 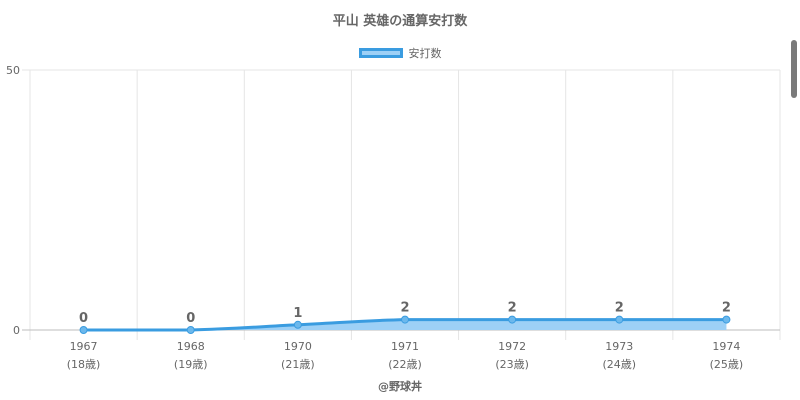 What do you see at coordinates (405, 364) in the screenshot?
I see `x-tick-age-label: (22歳)` at bounding box center [405, 364].